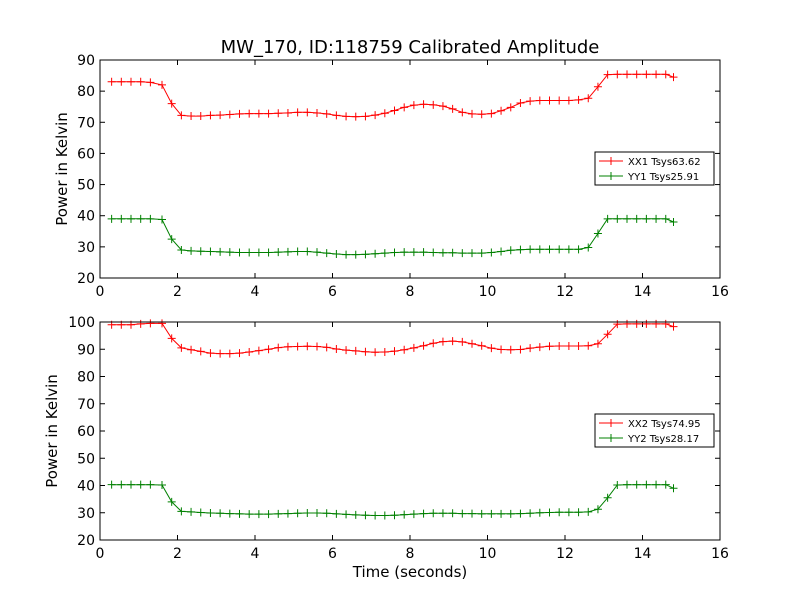 The width and height of the screenshot is (800, 604). What do you see at coordinates (100, 554) in the screenshot?
I see `x-tick-label: 0` at bounding box center [100, 554].